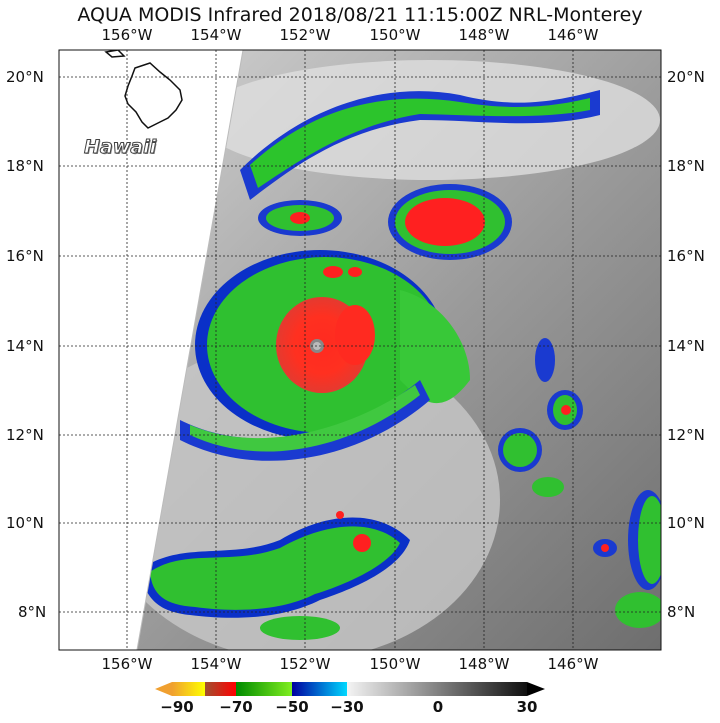 The width and height of the screenshot is (720, 723). What do you see at coordinates (484, 35) in the screenshot?
I see `lon-label-top: 148°W` at bounding box center [484, 35].